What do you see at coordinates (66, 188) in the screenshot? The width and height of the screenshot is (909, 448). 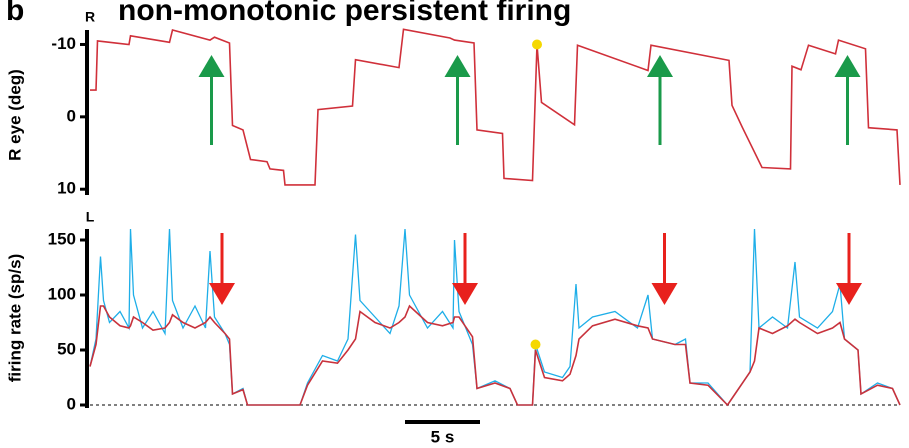 I see `y-tick-label: 10` at bounding box center [66, 188].